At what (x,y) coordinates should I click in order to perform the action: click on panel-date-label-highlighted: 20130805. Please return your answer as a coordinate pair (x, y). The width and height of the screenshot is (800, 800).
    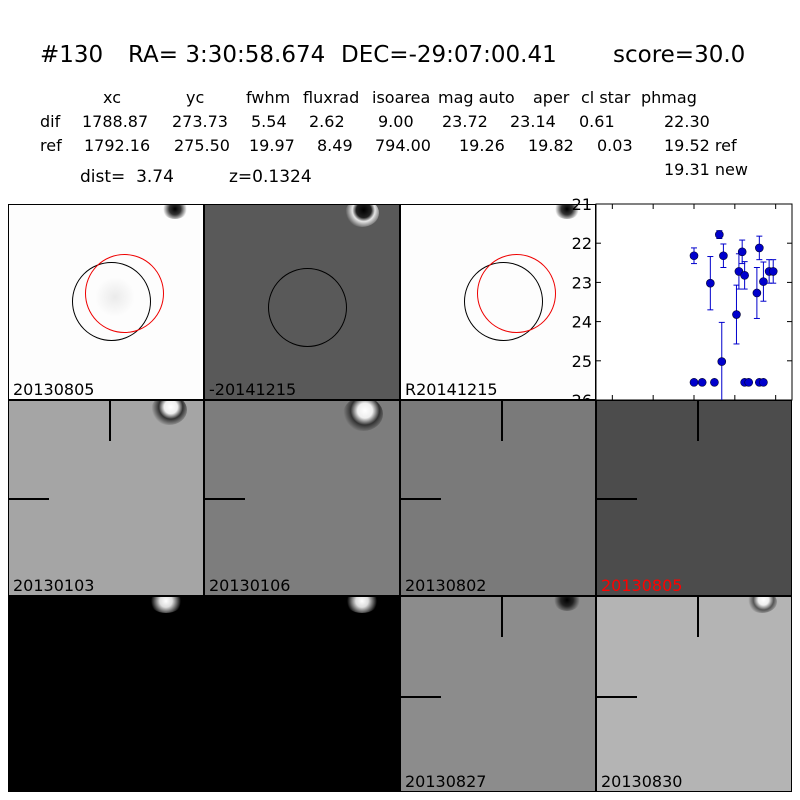
    Looking at the image, I should click on (642, 585).